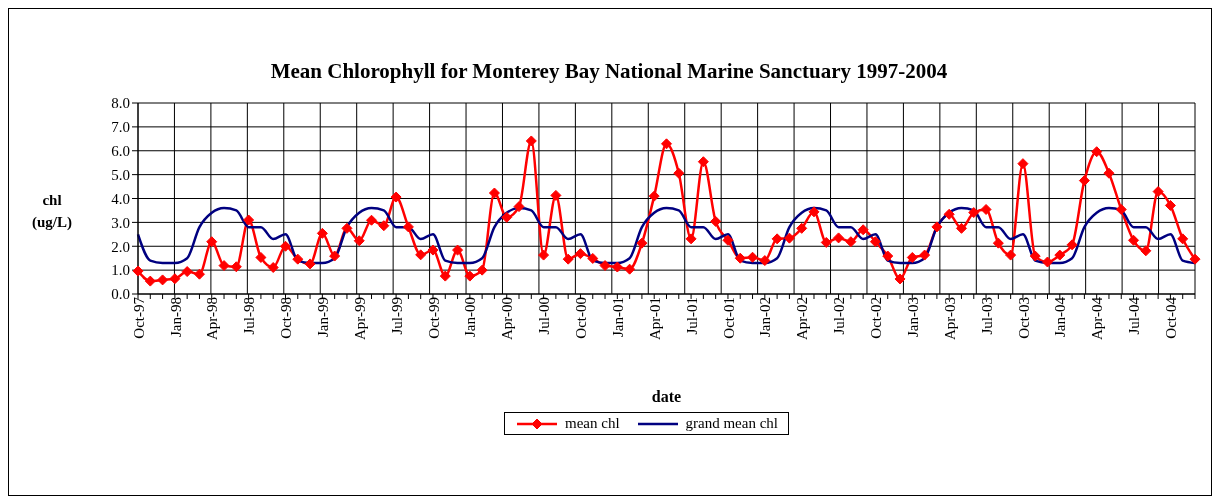 The width and height of the screenshot is (1220, 496). What do you see at coordinates (120, 174) in the screenshot?
I see `y-tick-label: 5.0` at bounding box center [120, 174].